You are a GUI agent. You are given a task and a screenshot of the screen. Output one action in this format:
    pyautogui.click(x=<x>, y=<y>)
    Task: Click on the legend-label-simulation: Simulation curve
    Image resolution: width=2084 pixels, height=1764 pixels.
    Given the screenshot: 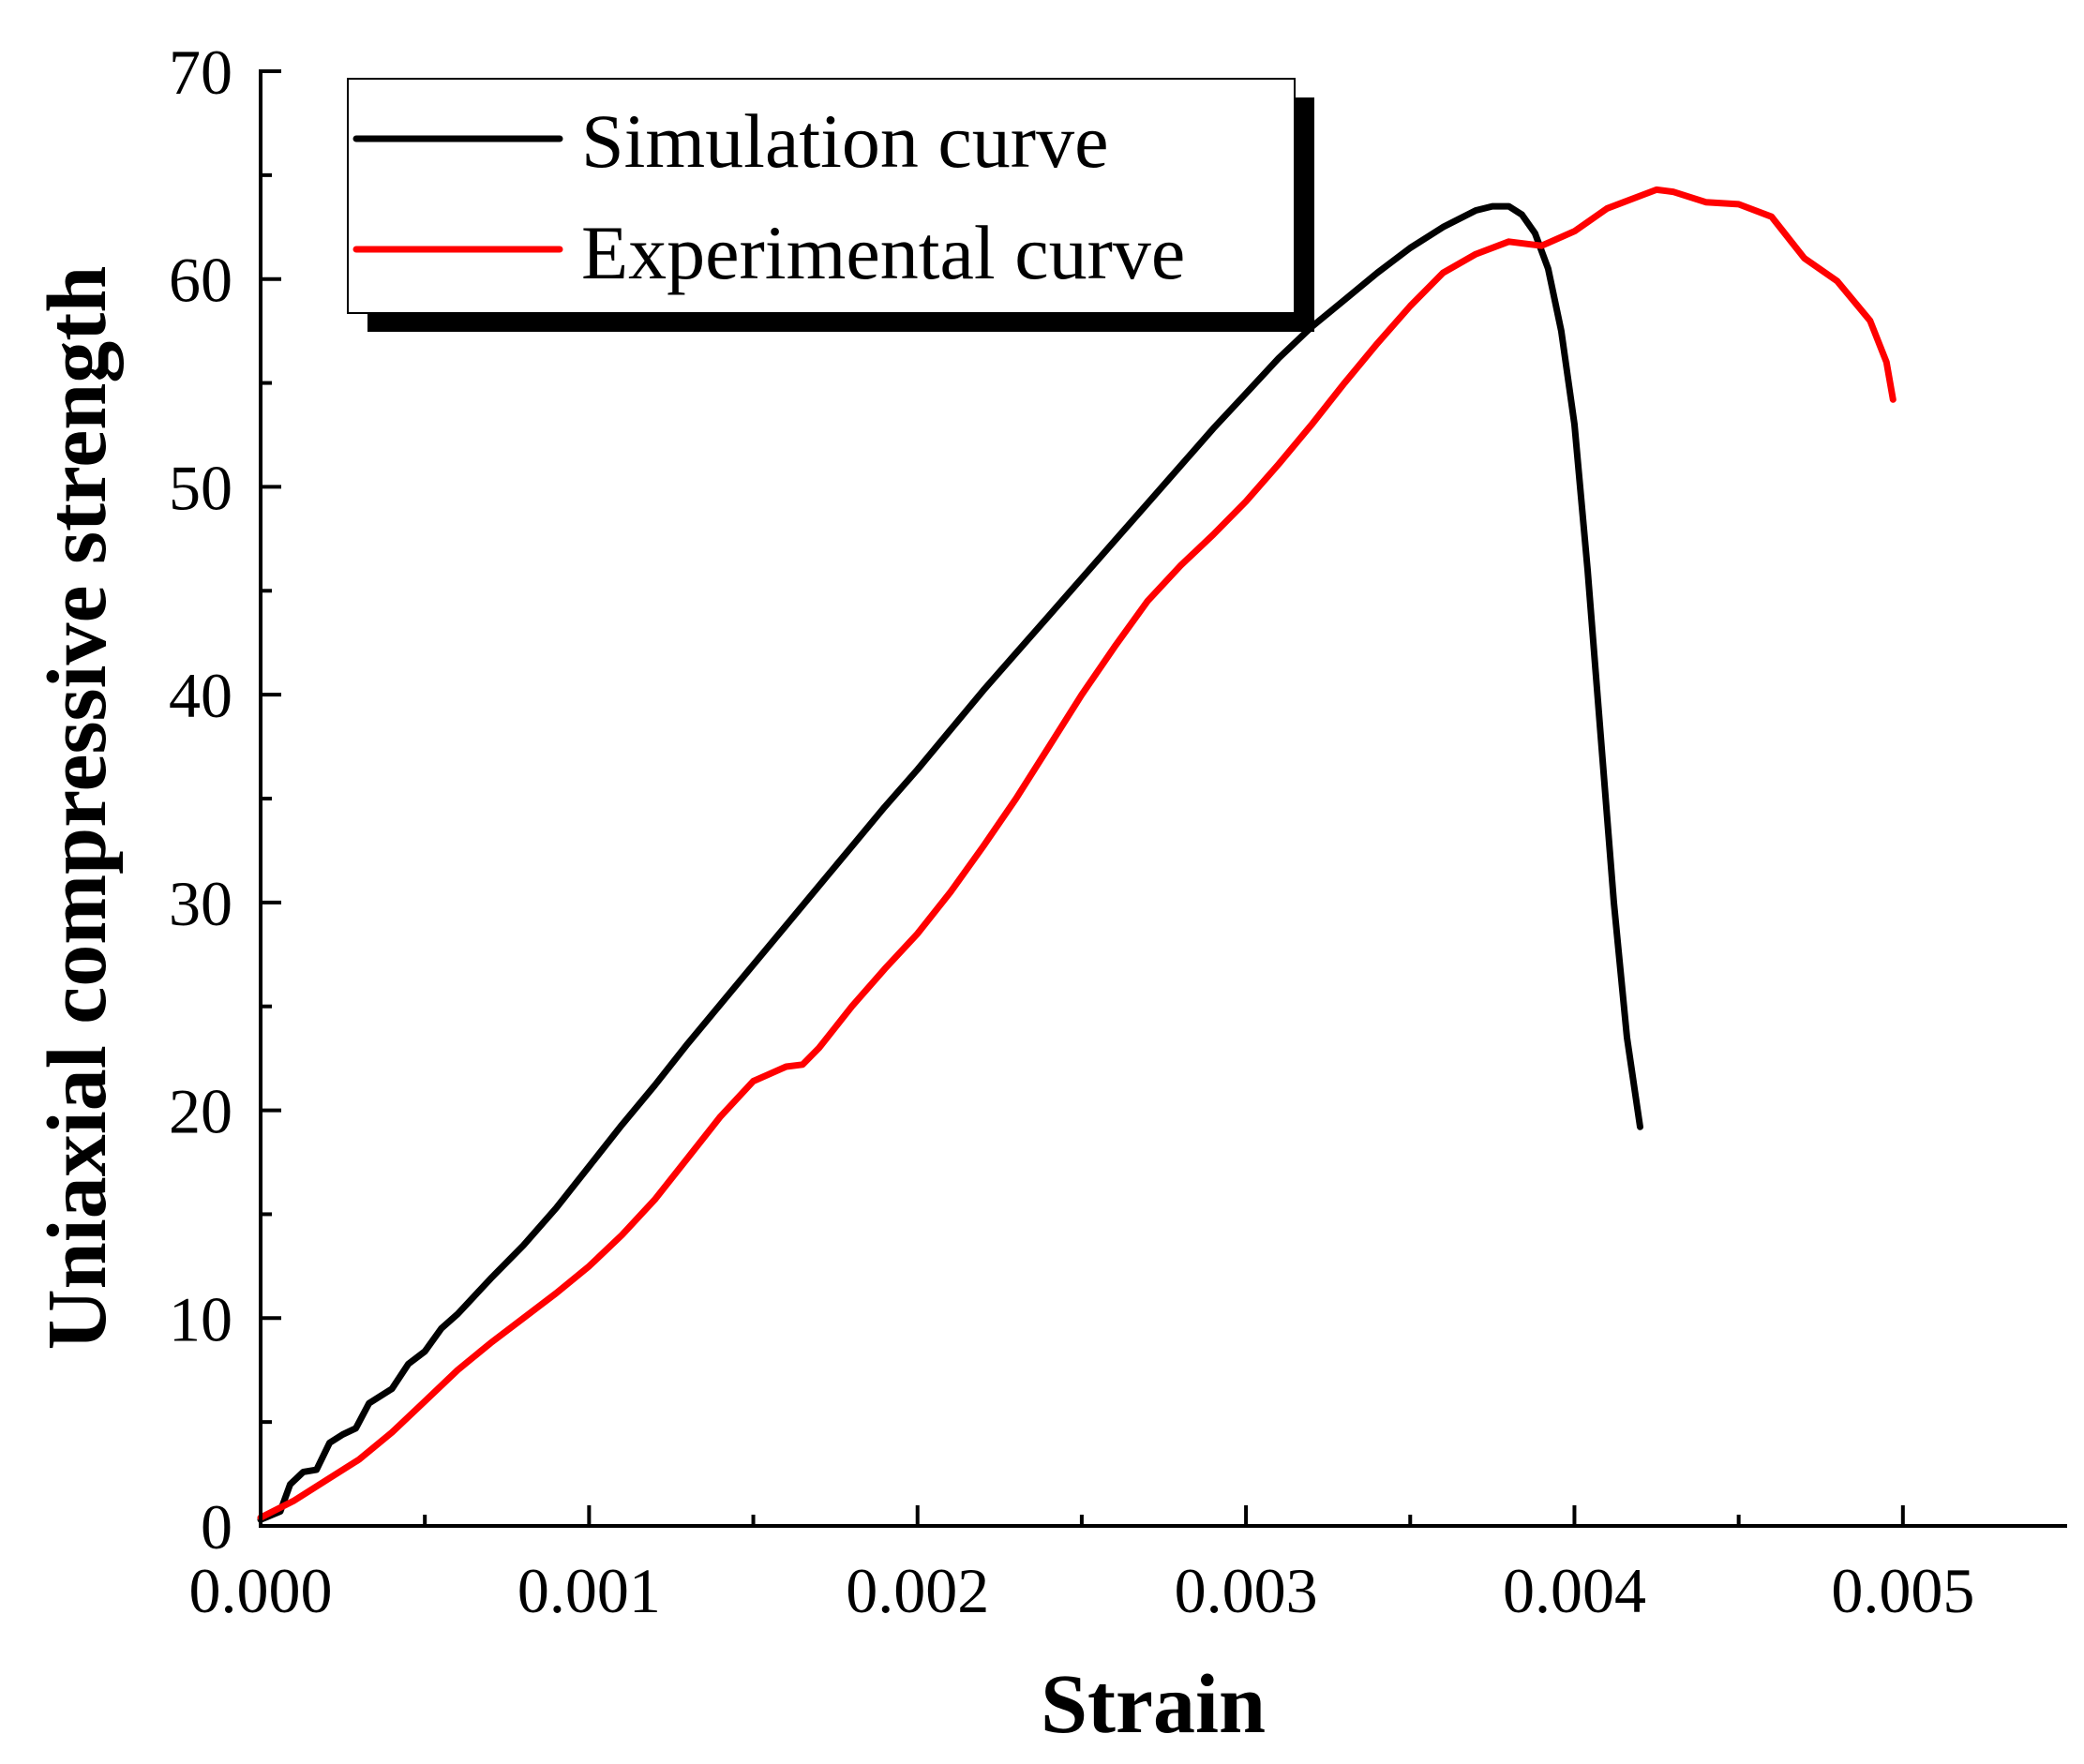 What is the action you would take?
    pyautogui.click(x=845, y=141)
    